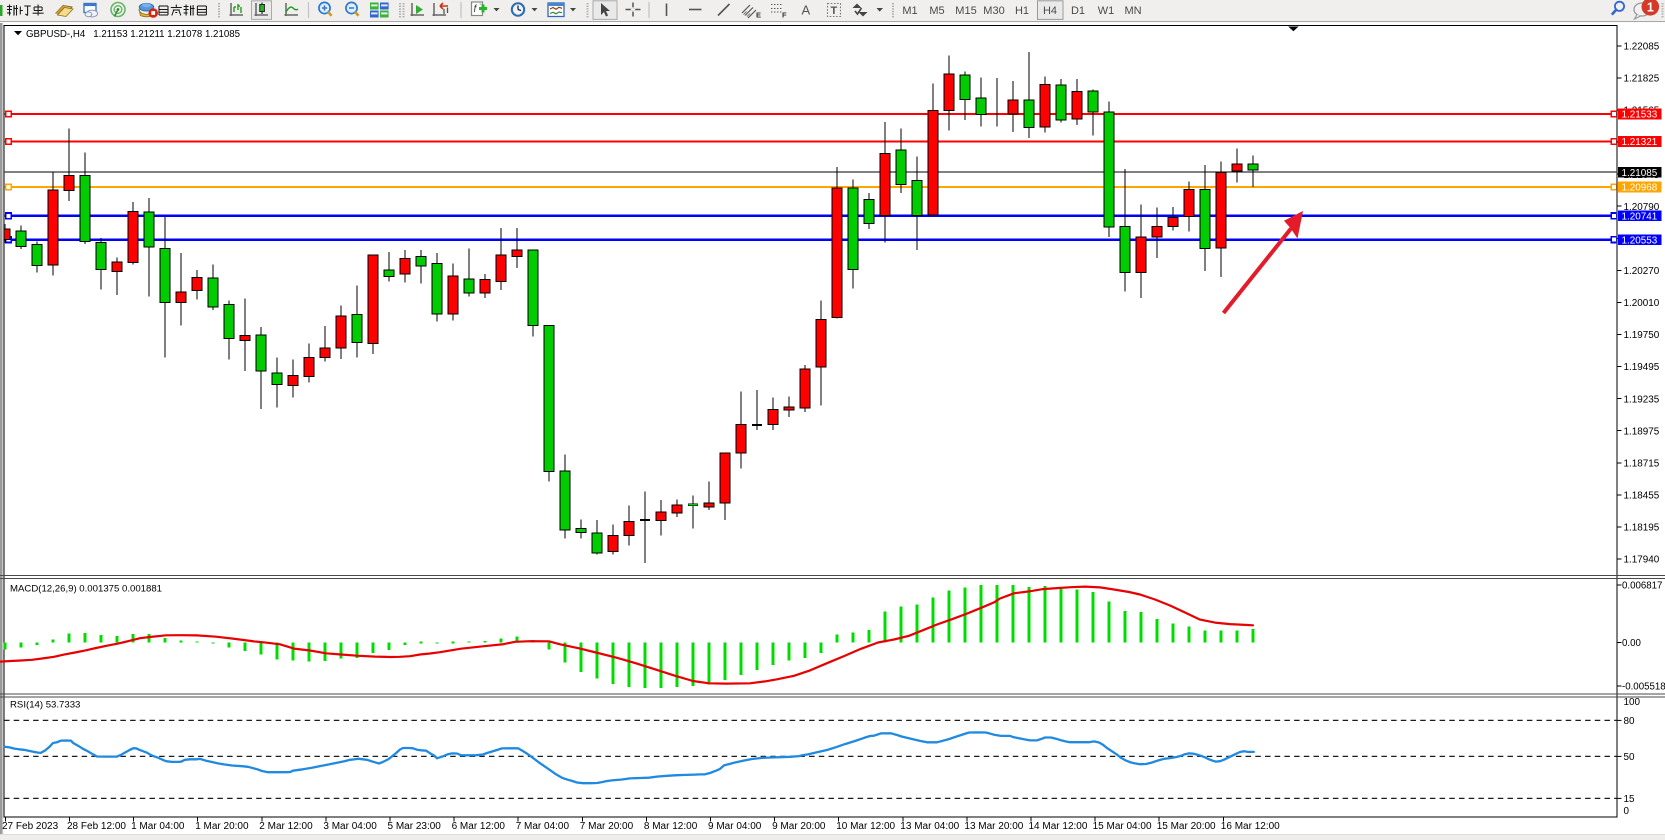 Image resolution: width=1665 pixels, height=840 pixels. What do you see at coordinates (1058, 826) in the screenshot?
I see `svg-text: 14 Mar 12:00` at bounding box center [1058, 826].